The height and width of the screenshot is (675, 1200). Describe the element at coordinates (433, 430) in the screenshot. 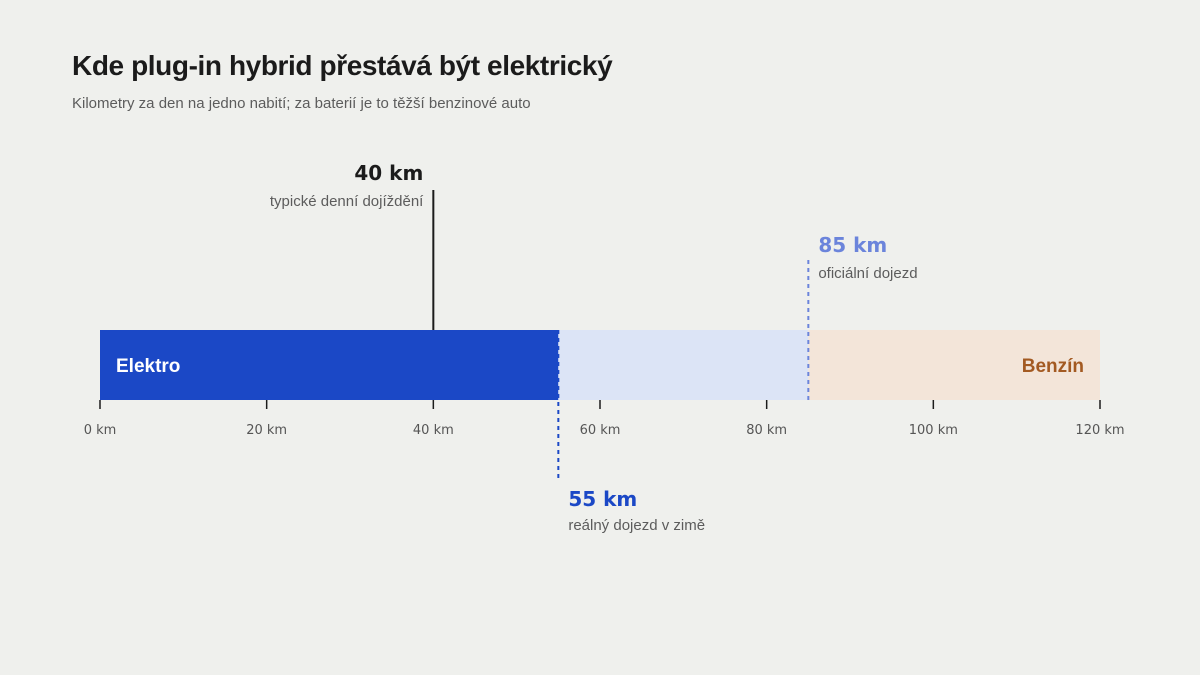

I see `x-tick-label-40: 40 km` at that location.